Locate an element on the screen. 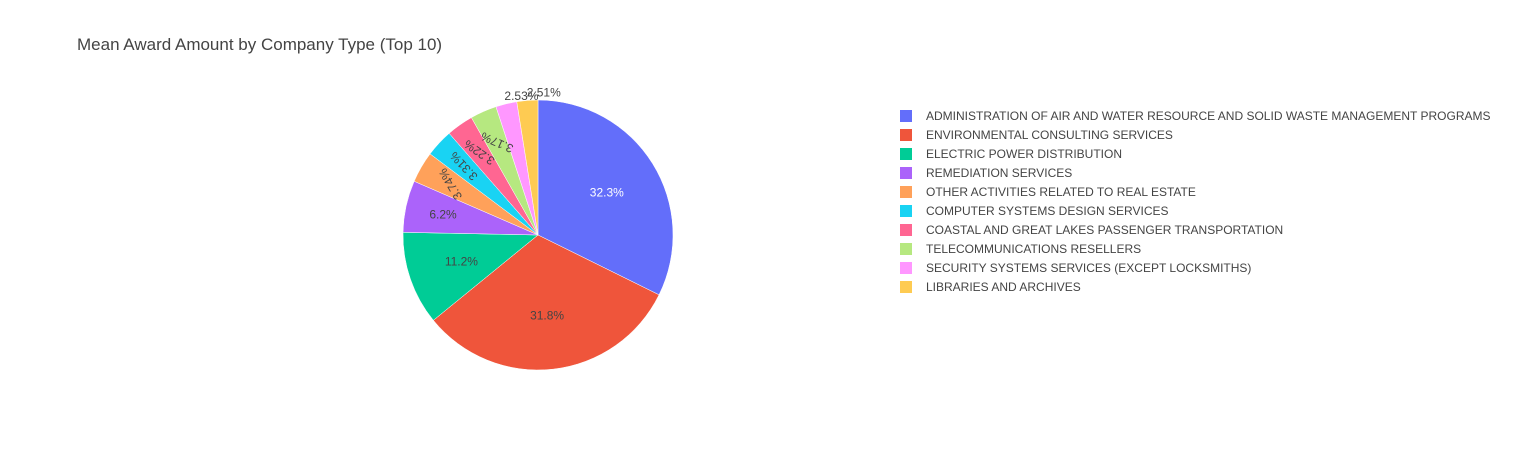  legend-label: OTHER ACTIVITIES RELATED TO REAL ESTATE is located at coordinates (1061, 191).